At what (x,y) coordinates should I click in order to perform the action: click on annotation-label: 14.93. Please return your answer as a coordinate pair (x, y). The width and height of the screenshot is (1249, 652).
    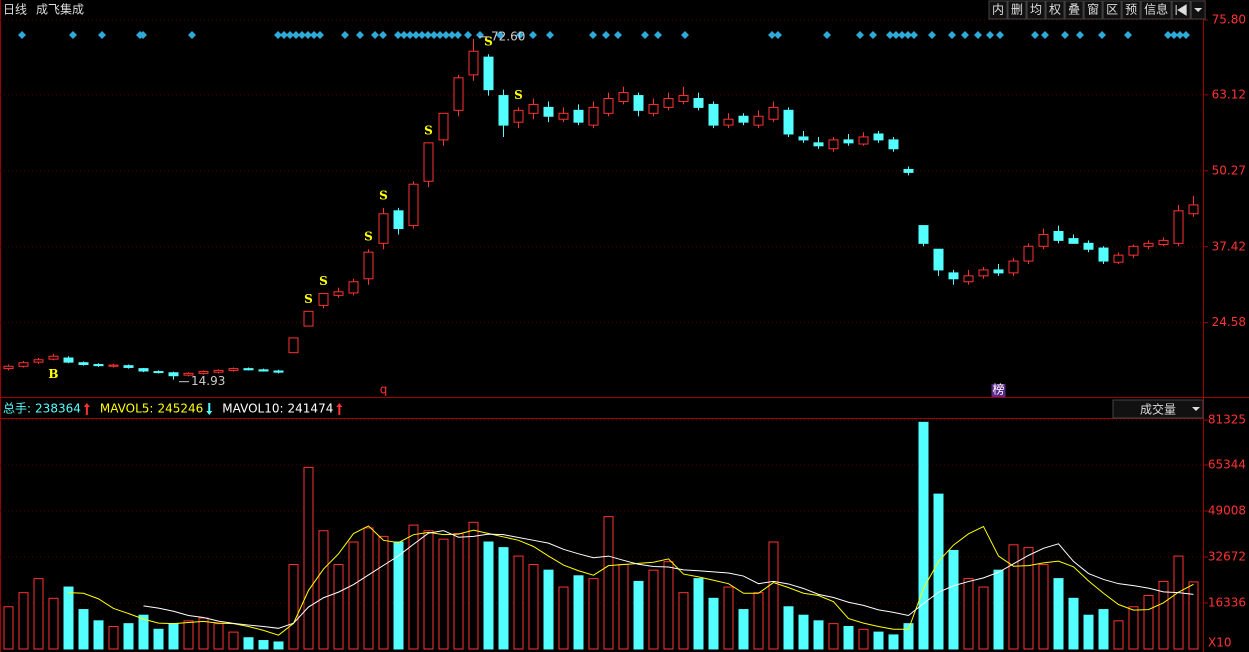
    Looking at the image, I should click on (208, 381).